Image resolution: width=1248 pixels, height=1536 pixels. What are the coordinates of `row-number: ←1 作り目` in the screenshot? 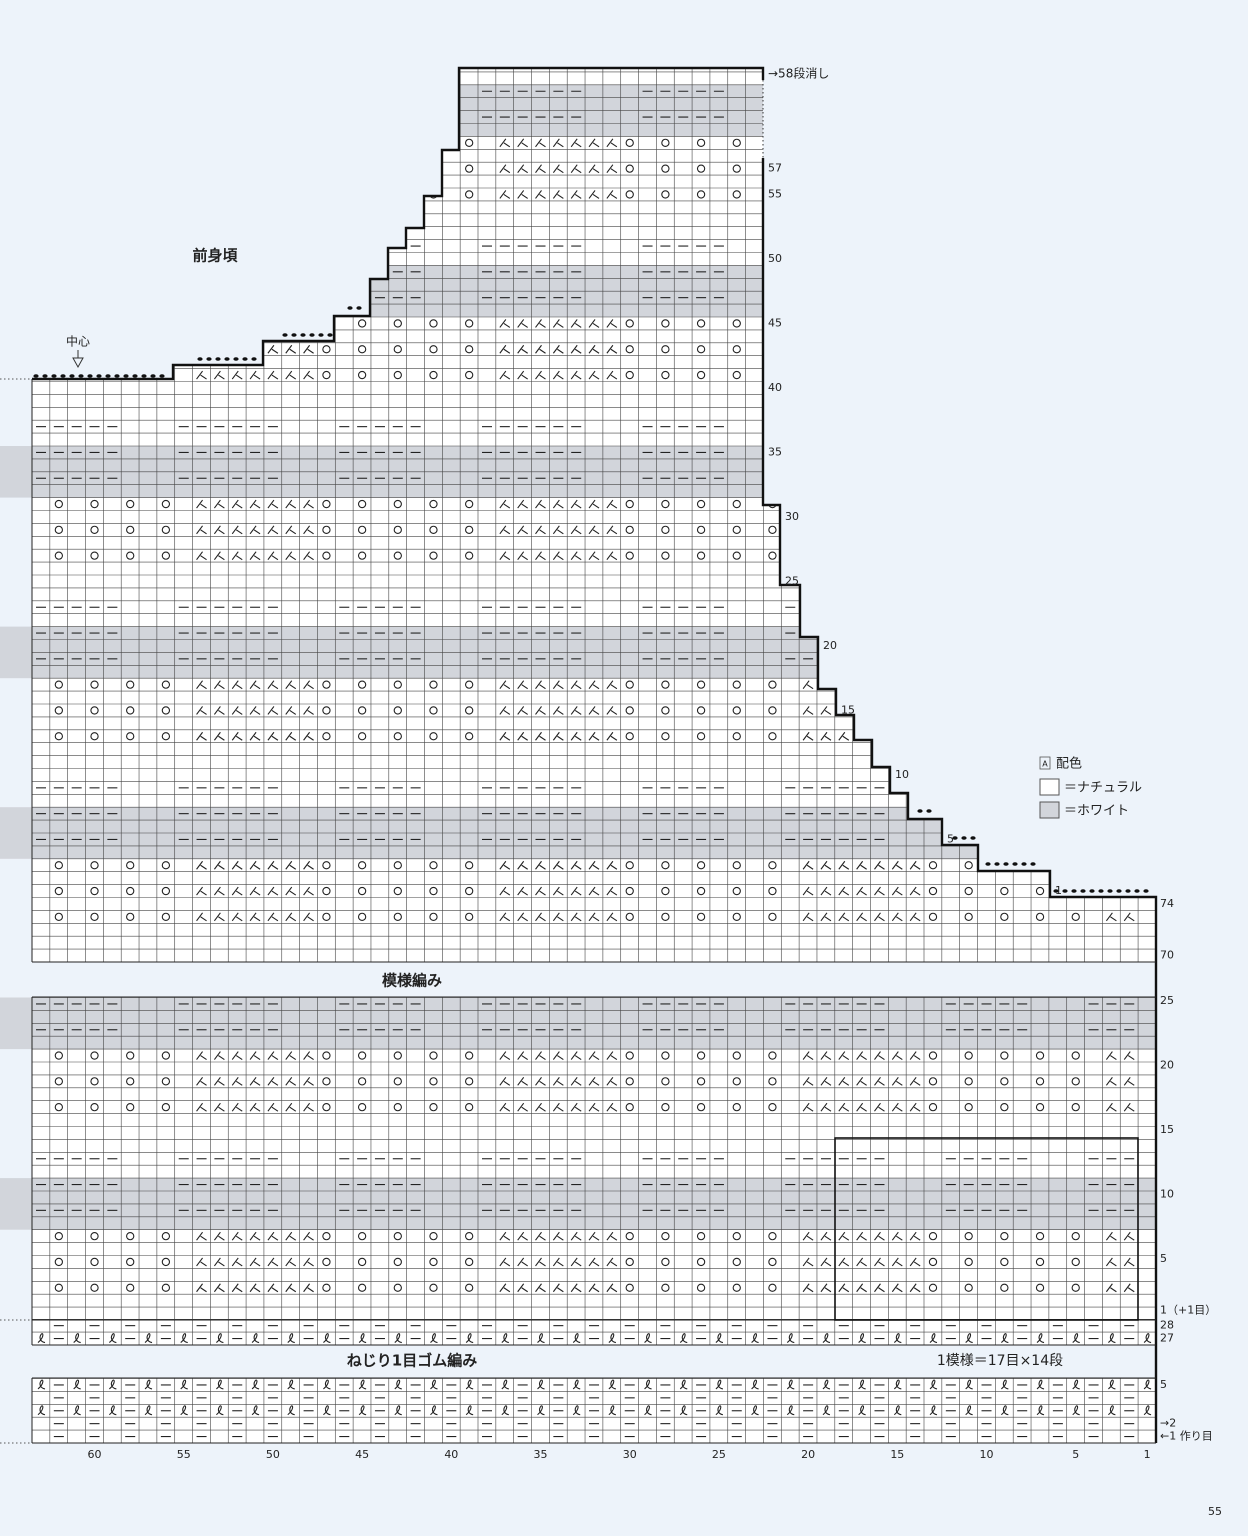 It's located at (1186, 1436).